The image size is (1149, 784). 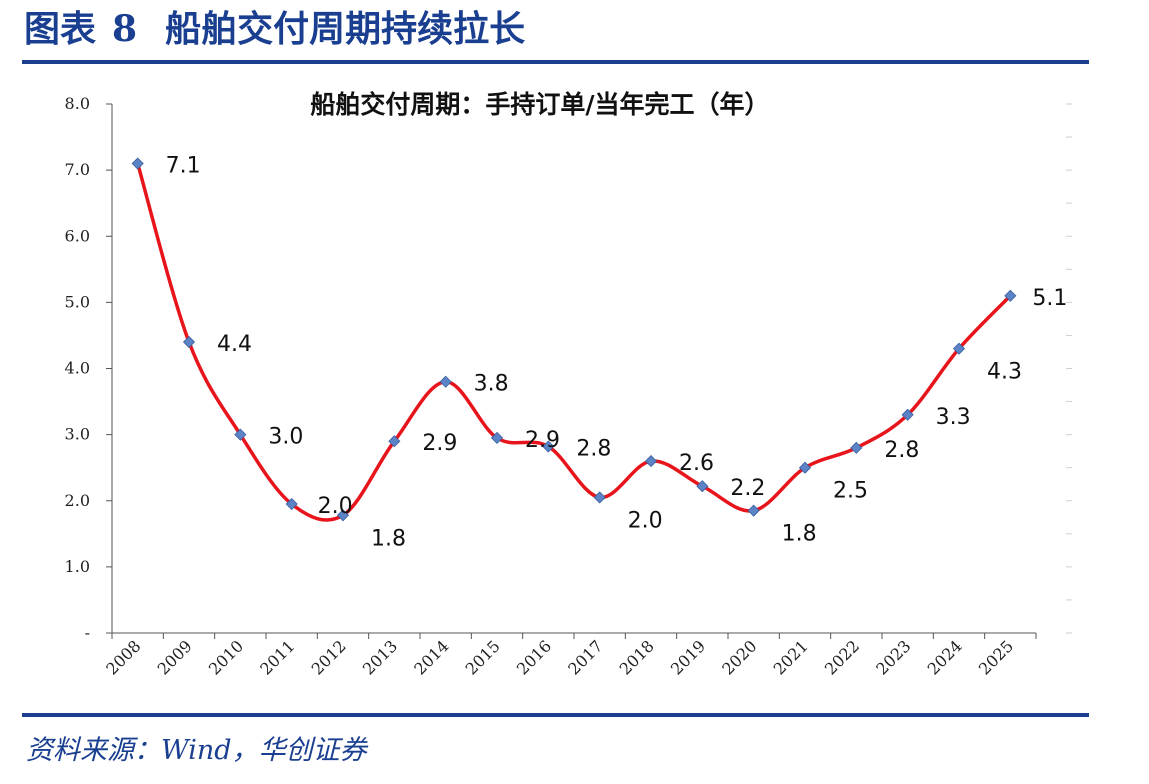 What do you see at coordinates (277, 657) in the screenshot?
I see `x-tick-label: 2011` at bounding box center [277, 657].